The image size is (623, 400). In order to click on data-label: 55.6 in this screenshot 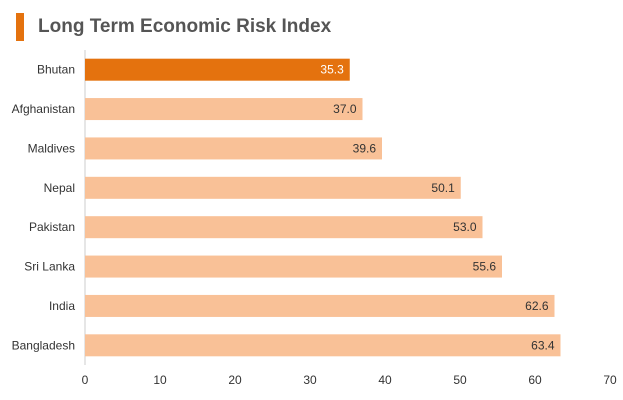, I will do `click(485, 267)`.